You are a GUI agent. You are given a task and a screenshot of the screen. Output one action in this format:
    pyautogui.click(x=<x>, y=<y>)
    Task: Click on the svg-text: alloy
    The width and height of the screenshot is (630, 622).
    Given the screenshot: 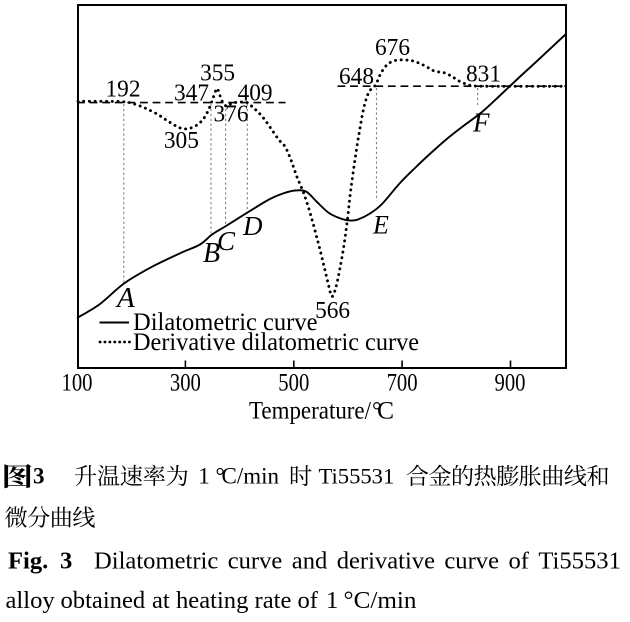 What is the action you would take?
    pyautogui.click(x=31, y=600)
    